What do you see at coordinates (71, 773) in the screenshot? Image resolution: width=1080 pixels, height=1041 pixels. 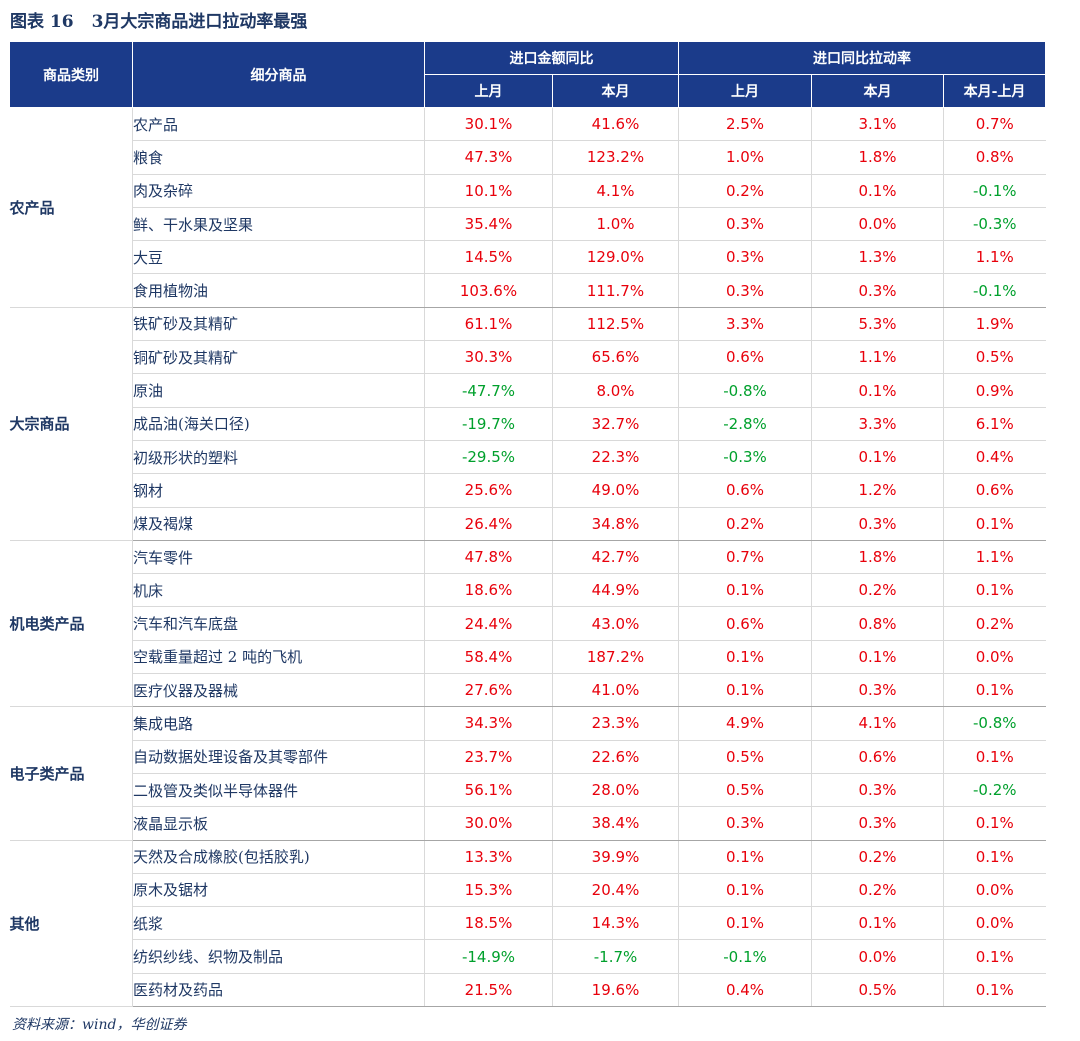 I see `category-cell: 电子类产品` at bounding box center [71, 773].